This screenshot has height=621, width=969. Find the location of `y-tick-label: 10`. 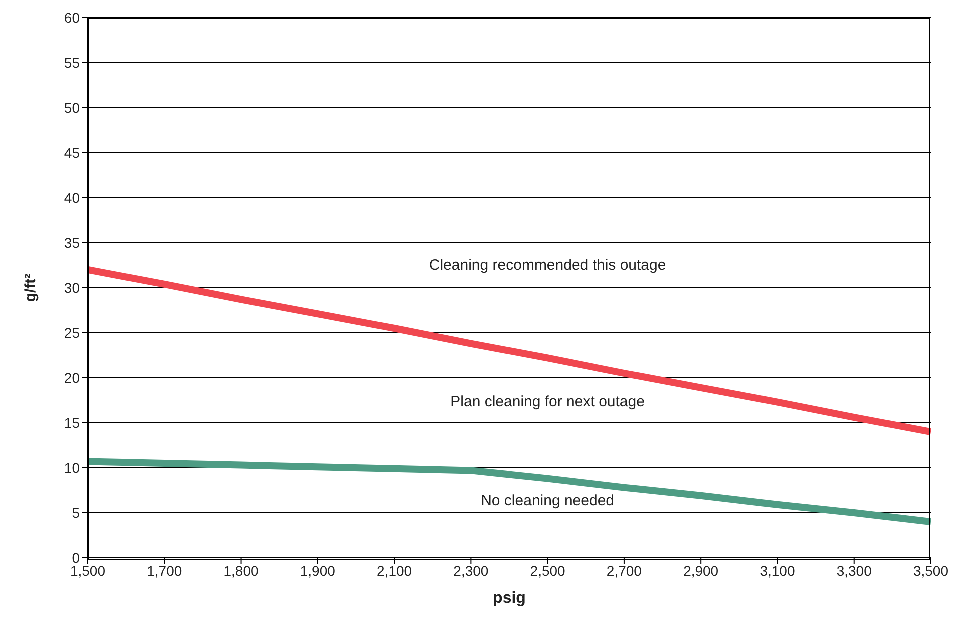

y-tick-label: 10 is located at coordinates (72, 468).